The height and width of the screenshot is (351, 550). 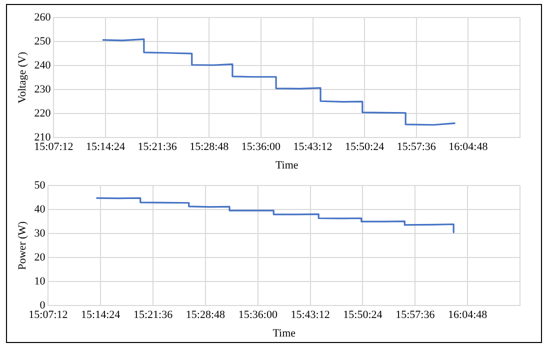 I want to click on y-tick-label: 230, so click(x=43, y=89).